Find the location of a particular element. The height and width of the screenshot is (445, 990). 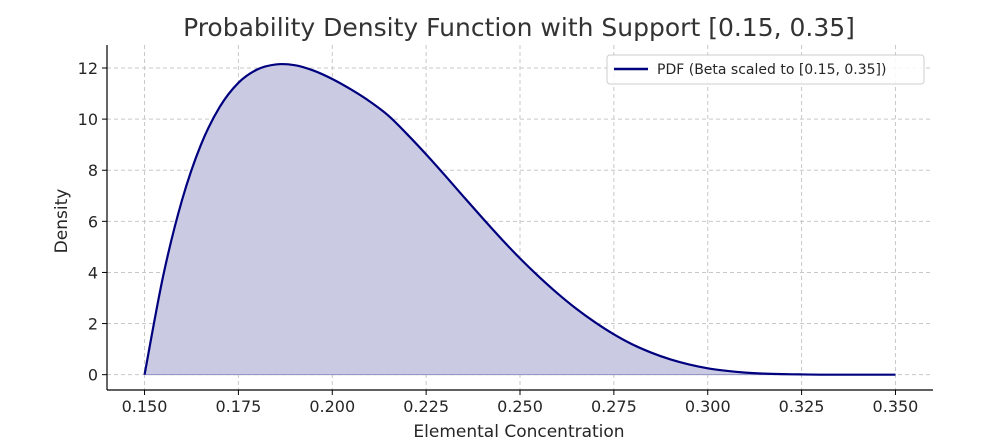

y-axis-label: Density is located at coordinates (62, 221).